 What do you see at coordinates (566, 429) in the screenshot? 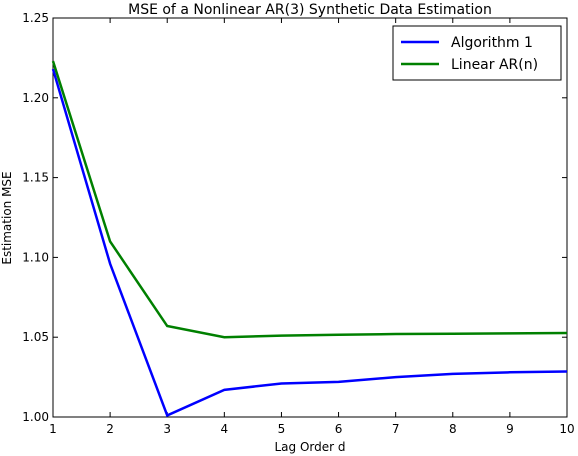
I see `x-tick-label: 10` at bounding box center [566, 429].